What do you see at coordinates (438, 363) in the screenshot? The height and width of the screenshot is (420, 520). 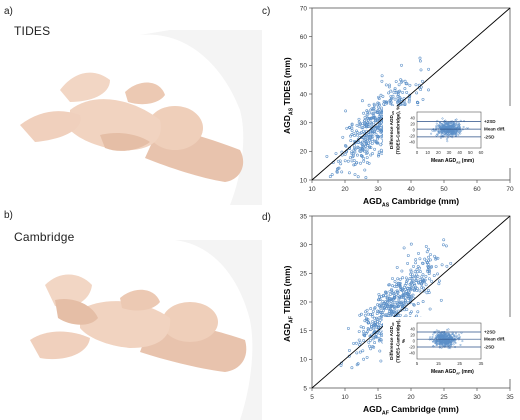 I see `inset-x-tick-label: 15` at bounding box center [438, 363].